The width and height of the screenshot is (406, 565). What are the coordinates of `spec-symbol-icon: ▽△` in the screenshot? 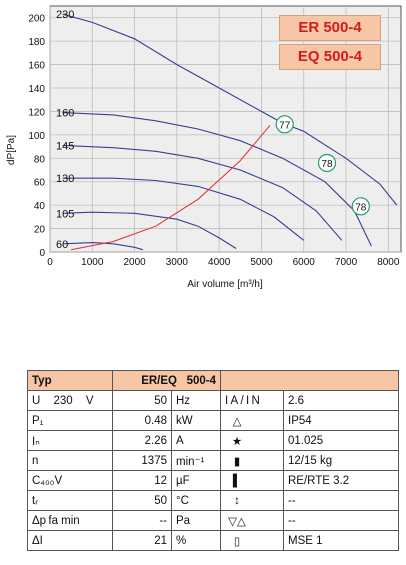 It's located at (237, 521).